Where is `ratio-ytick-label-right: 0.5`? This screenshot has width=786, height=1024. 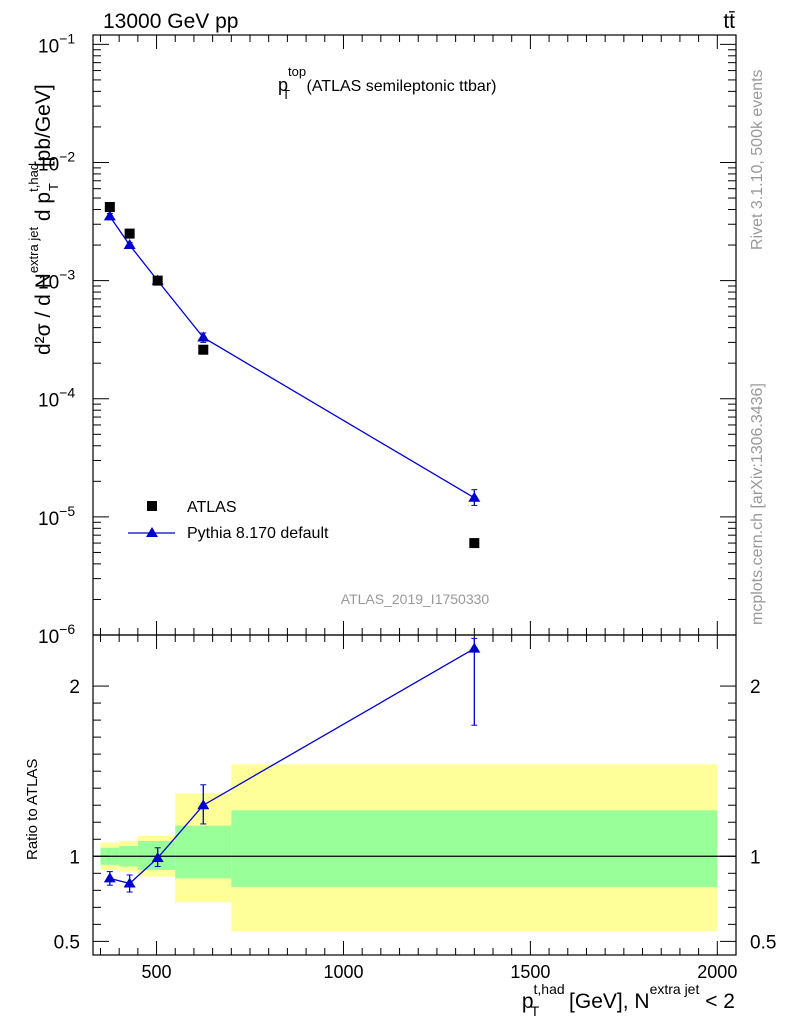
ratio-ytick-label-right: 0.5 is located at coordinates (763, 942).